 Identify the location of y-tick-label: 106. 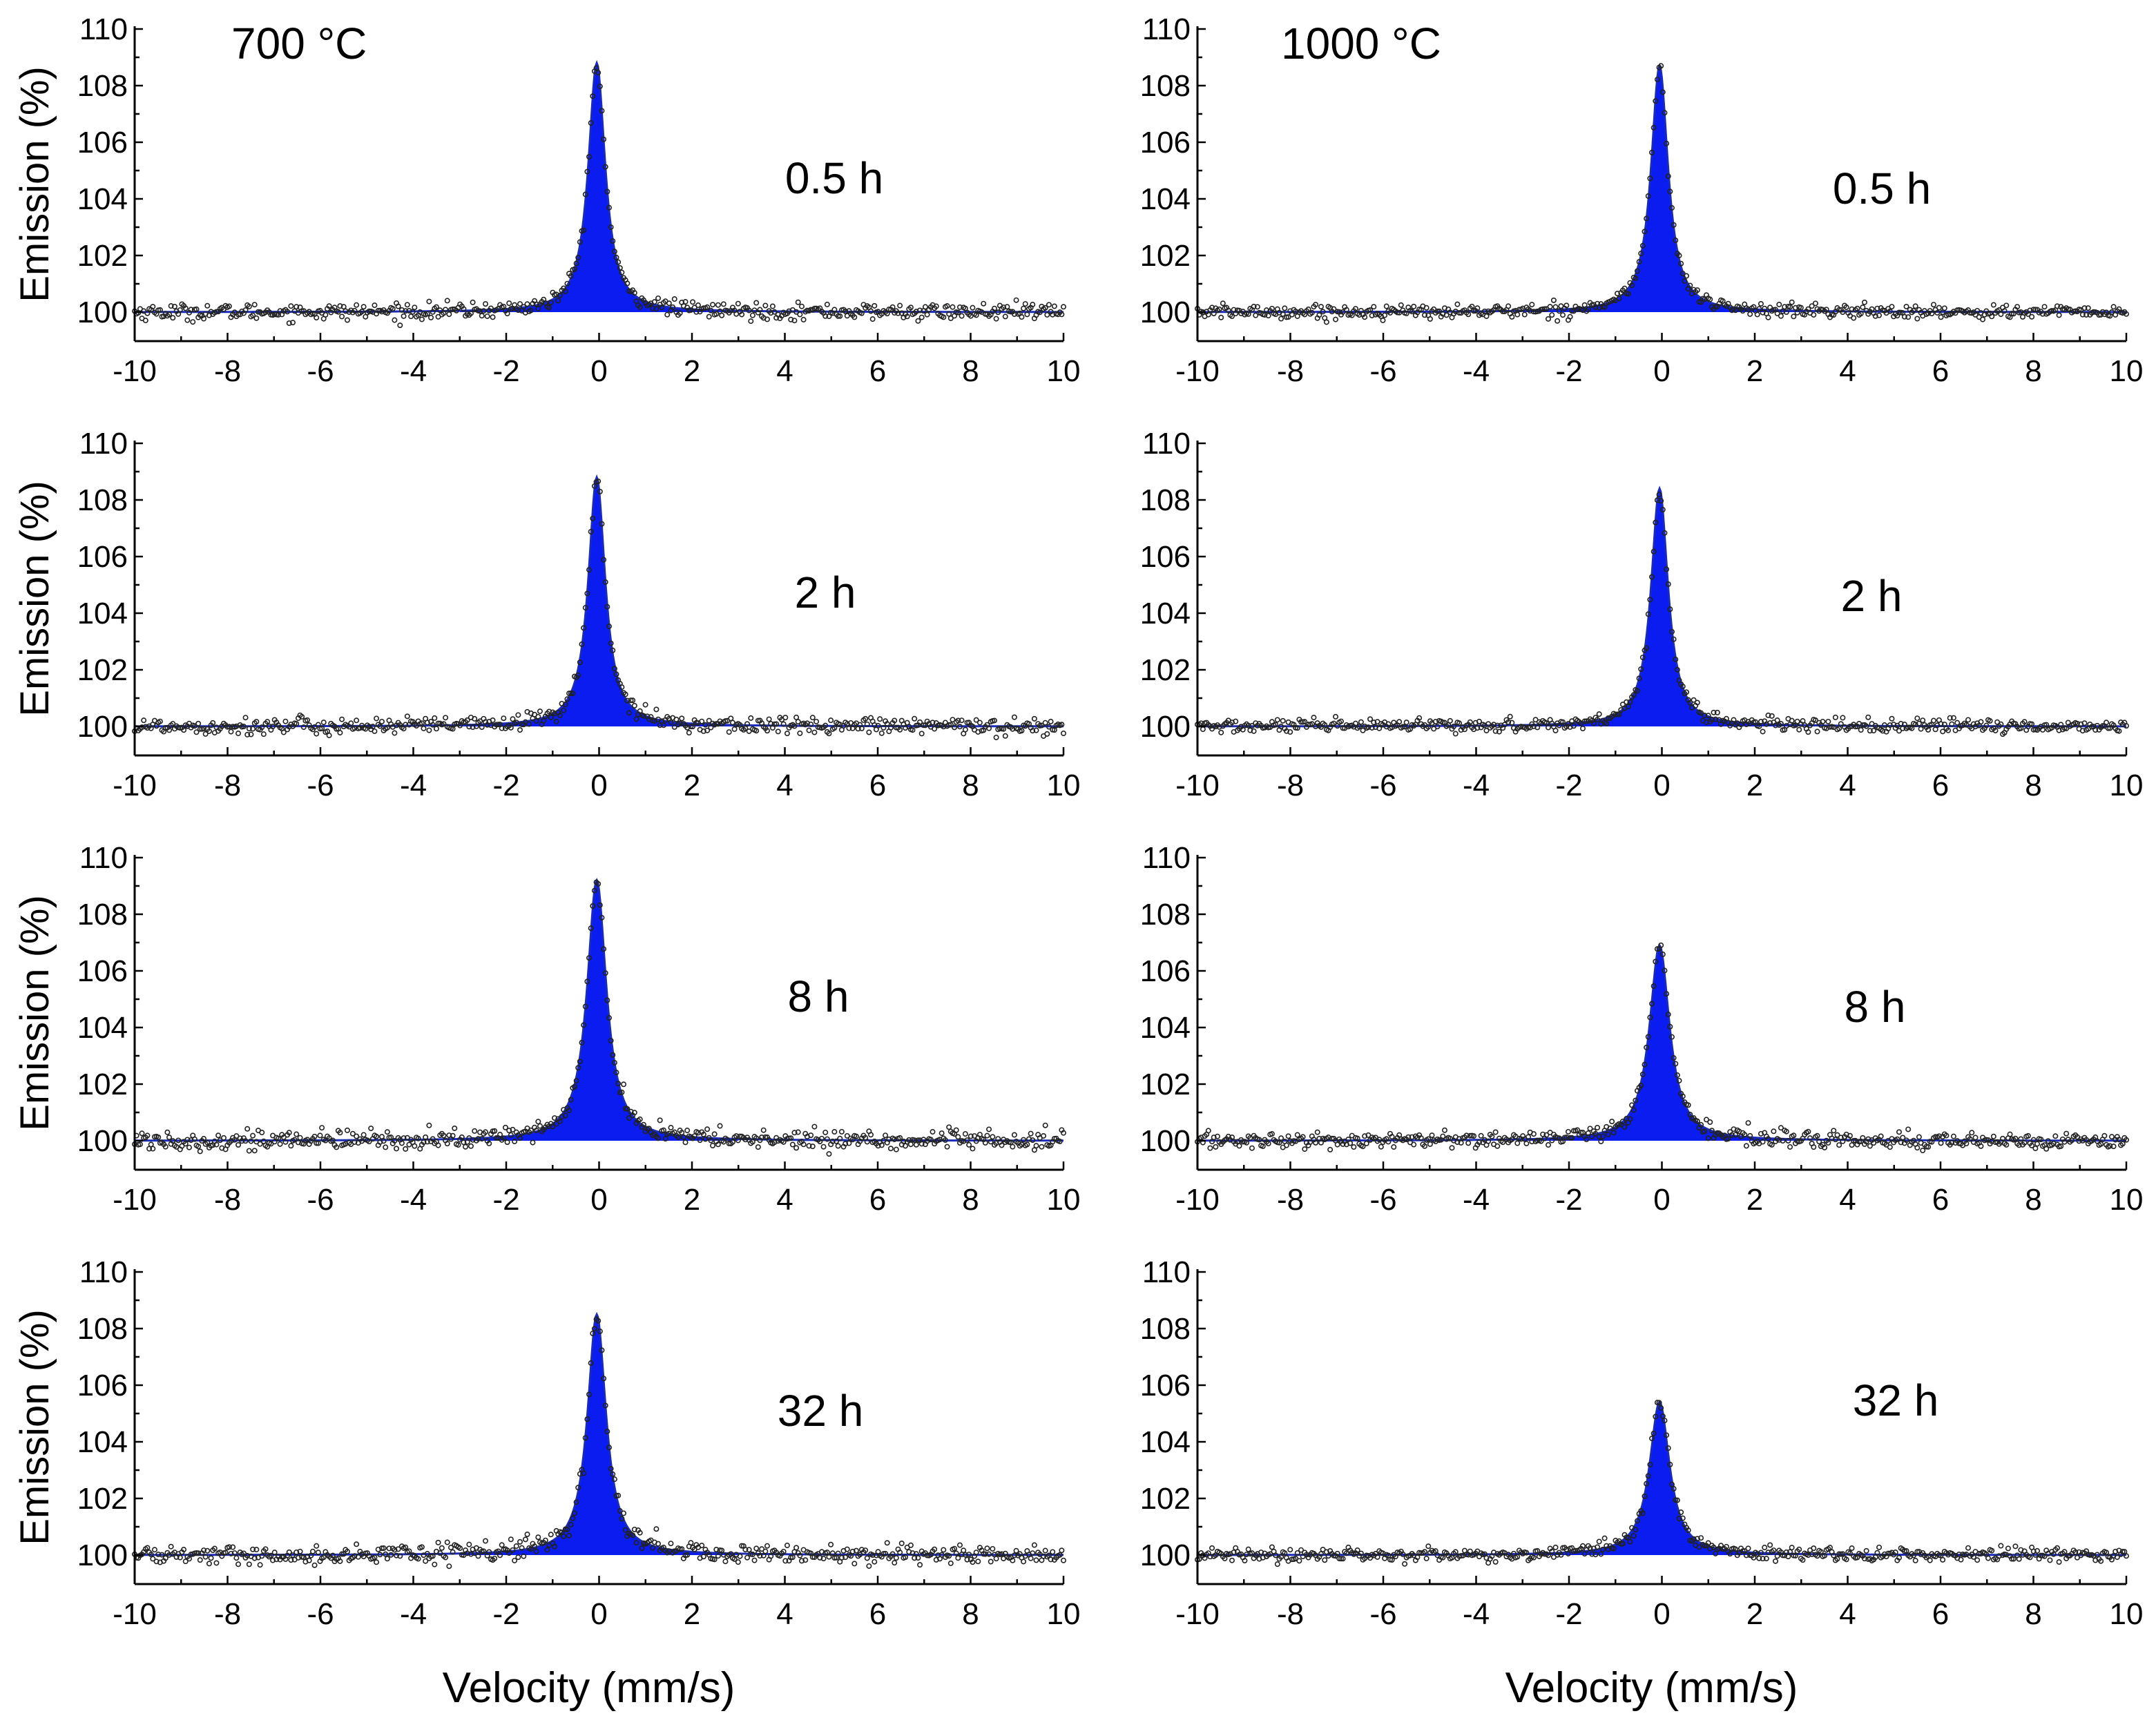
(102, 557).